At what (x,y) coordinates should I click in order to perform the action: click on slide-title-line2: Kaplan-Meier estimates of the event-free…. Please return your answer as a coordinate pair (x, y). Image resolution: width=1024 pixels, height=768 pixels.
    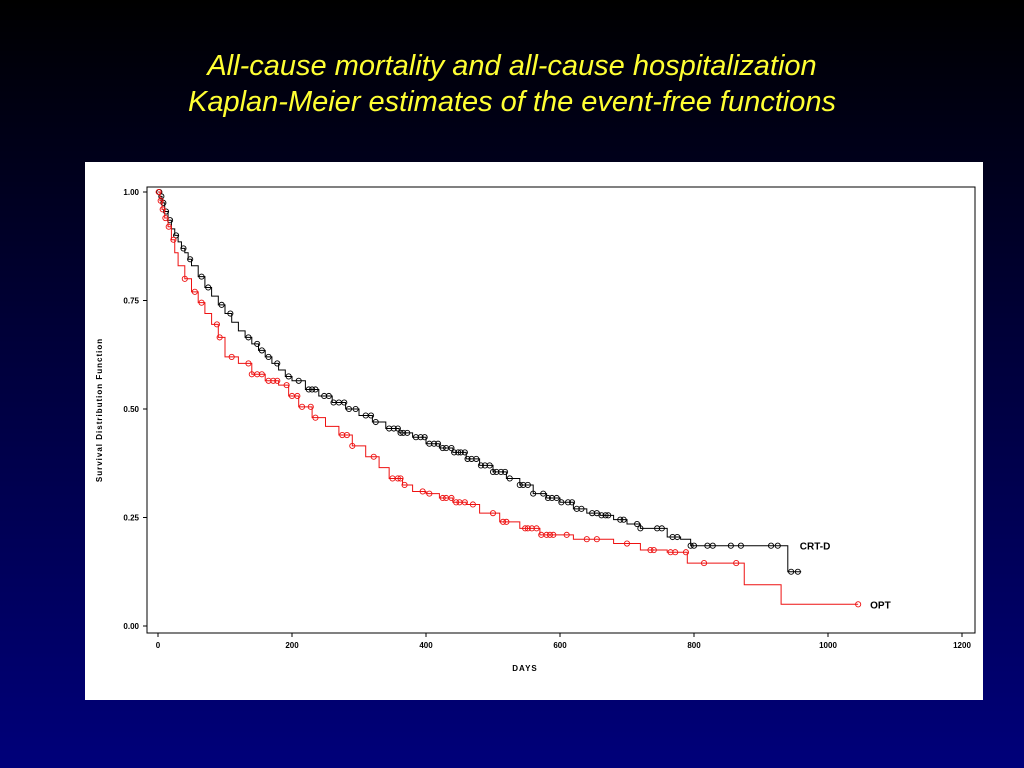
    Looking at the image, I should click on (512, 102).